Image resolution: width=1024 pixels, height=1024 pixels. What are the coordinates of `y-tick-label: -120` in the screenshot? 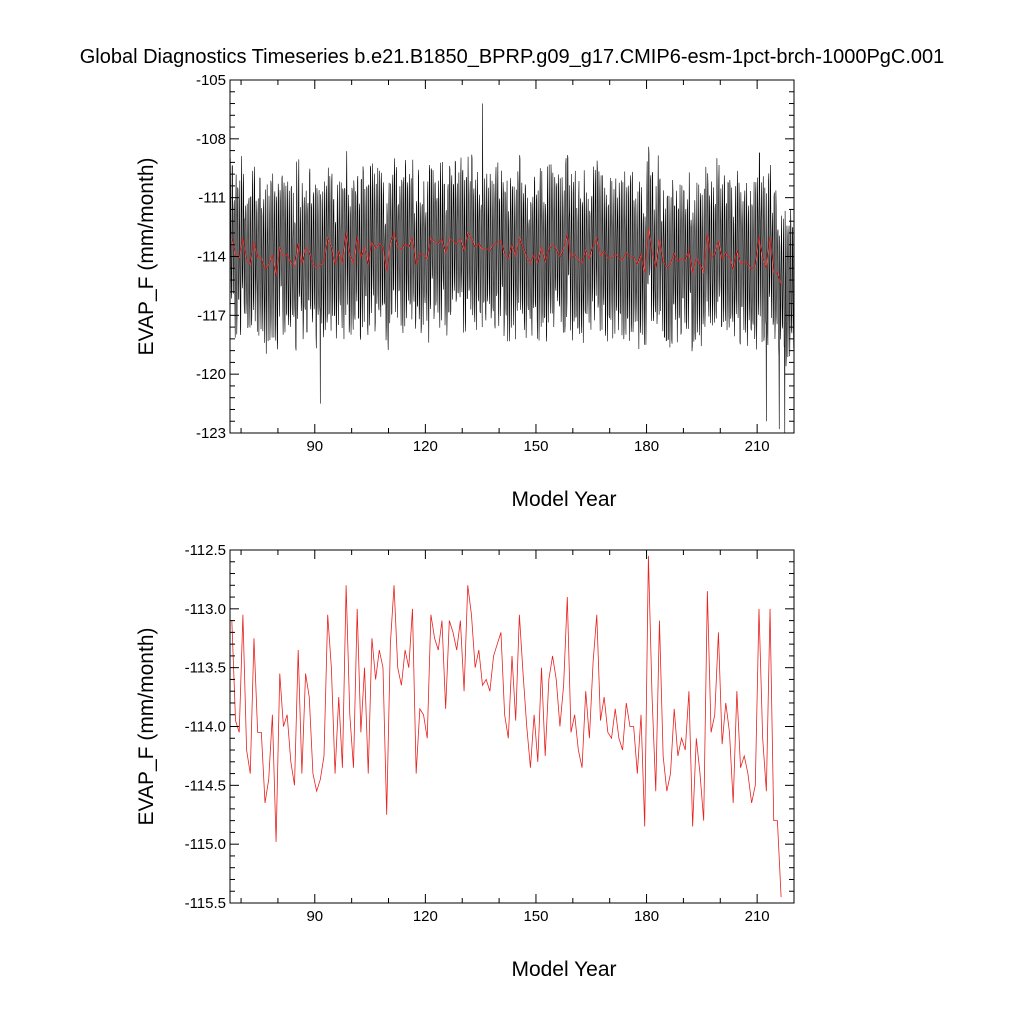 It's located at (211, 374).